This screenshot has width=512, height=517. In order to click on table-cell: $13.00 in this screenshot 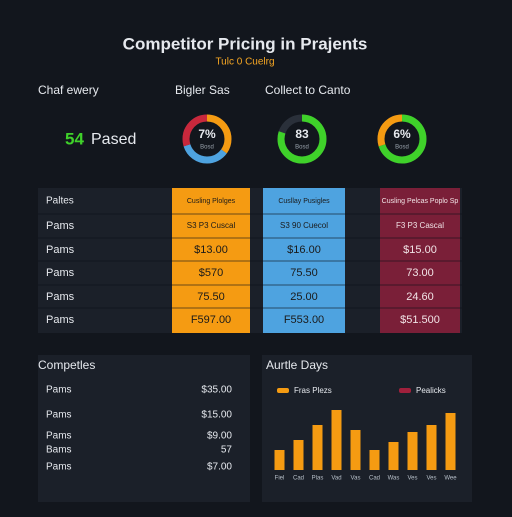, I will do `click(211, 250)`.